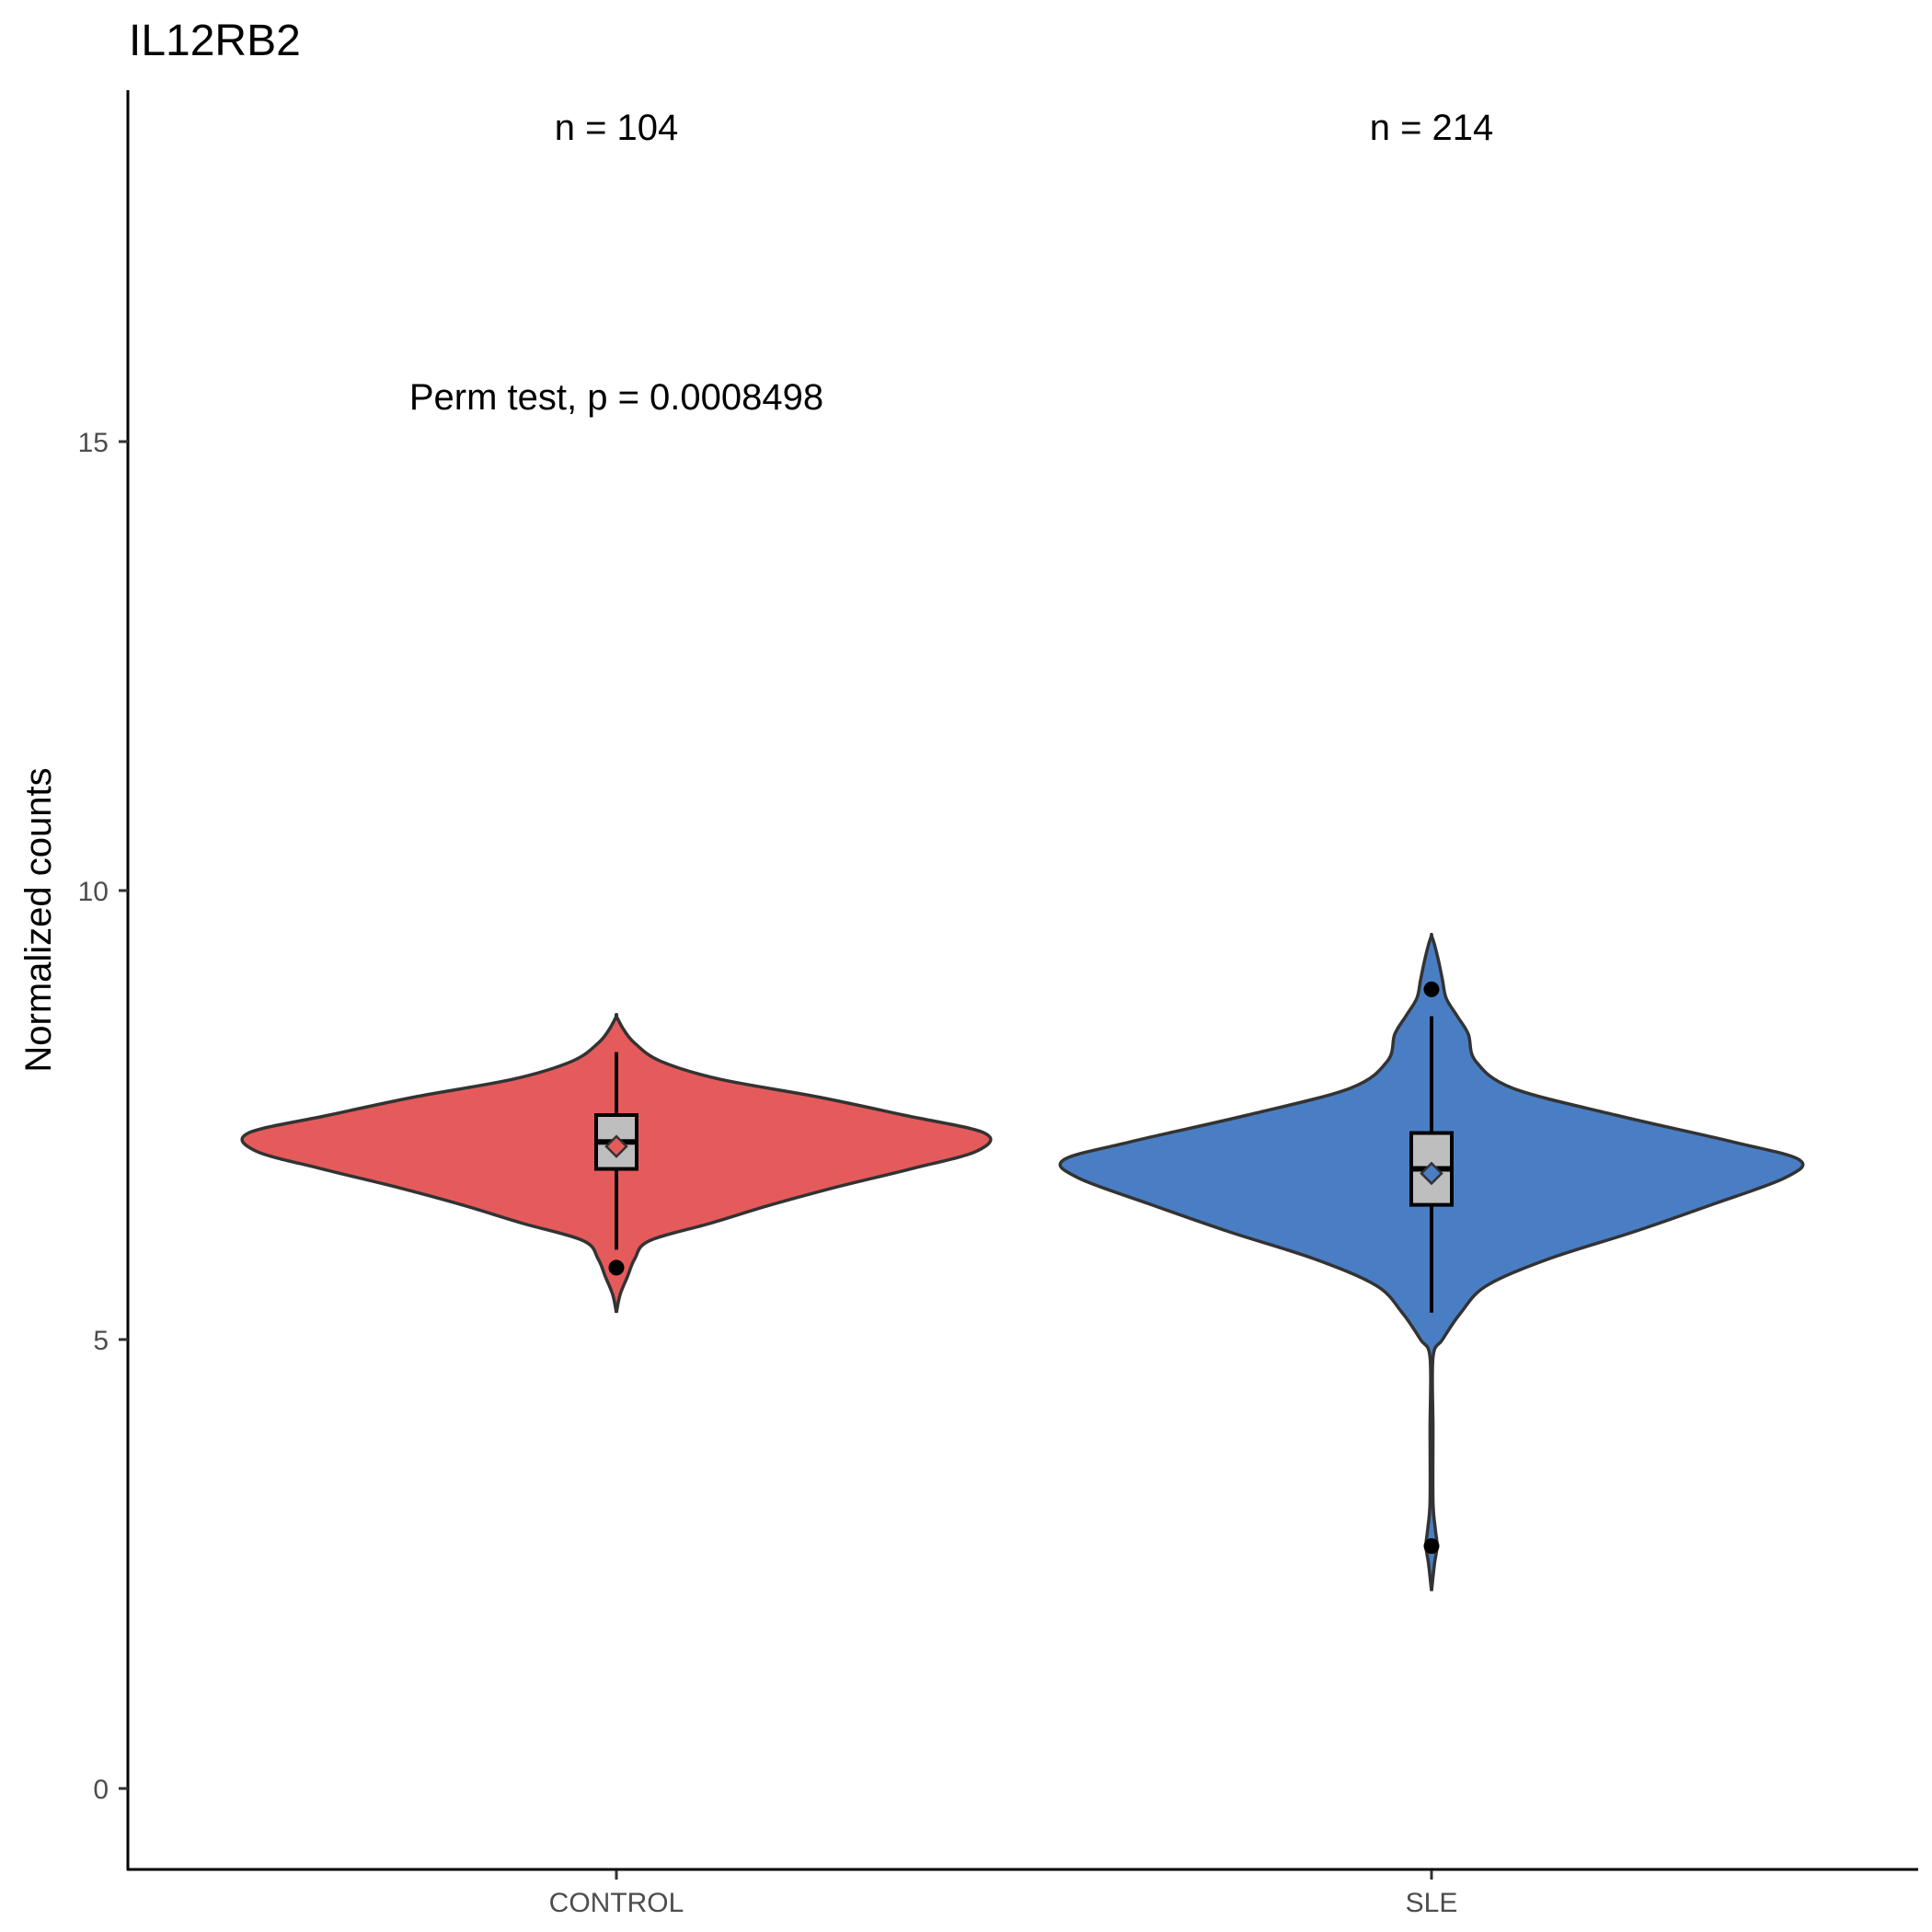 The image size is (1932, 1932). Describe the element at coordinates (38, 919) in the screenshot. I see `y-axis-title: Normalized counts` at that location.